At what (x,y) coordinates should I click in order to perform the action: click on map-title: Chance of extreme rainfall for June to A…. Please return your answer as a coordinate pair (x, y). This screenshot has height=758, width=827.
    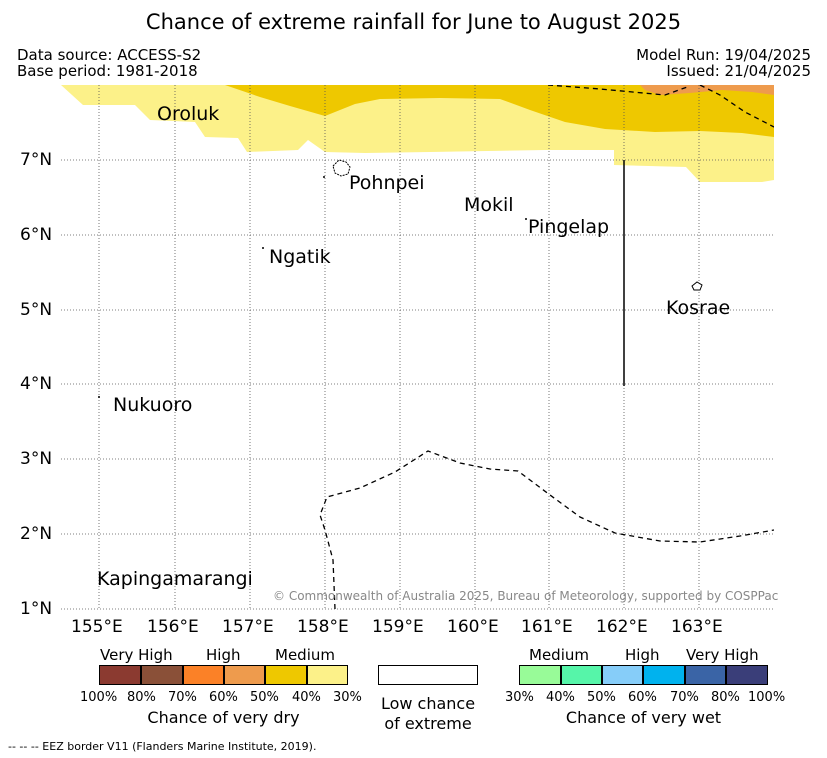
    Looking at the image, I should click on (413, 22).